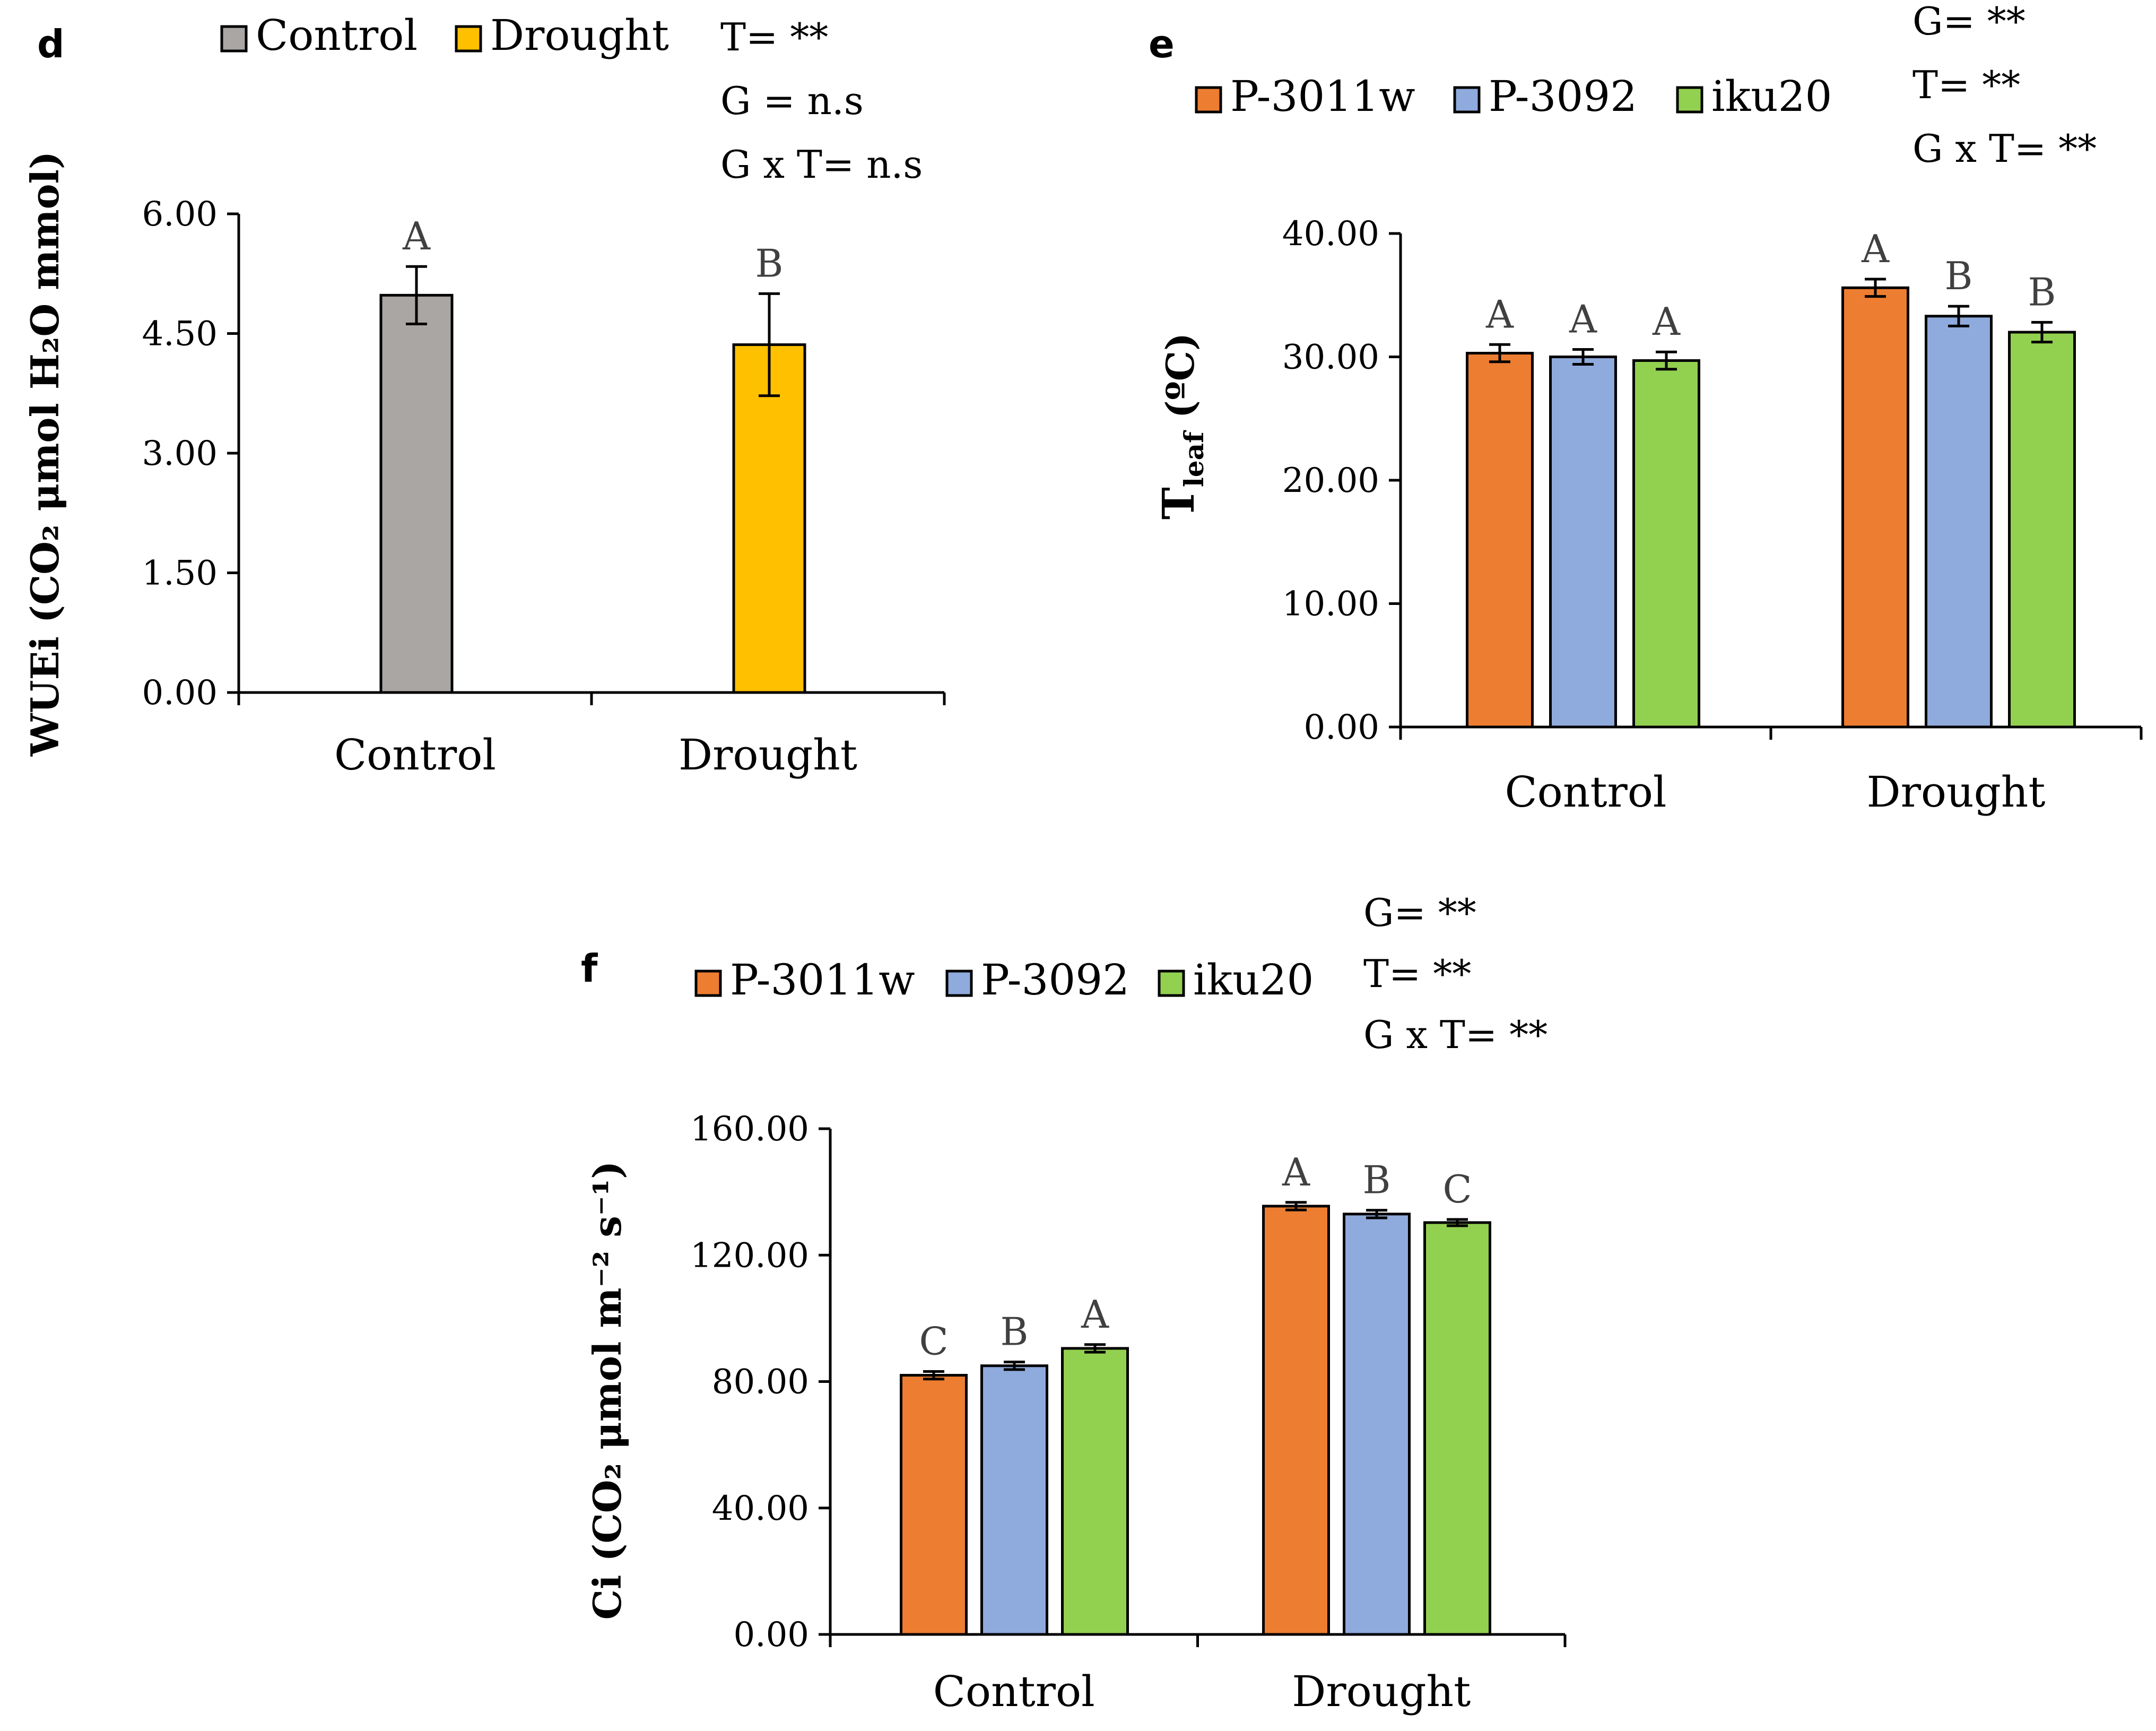  I want to click on y-tick-label: 3.00, so click(180, 453).